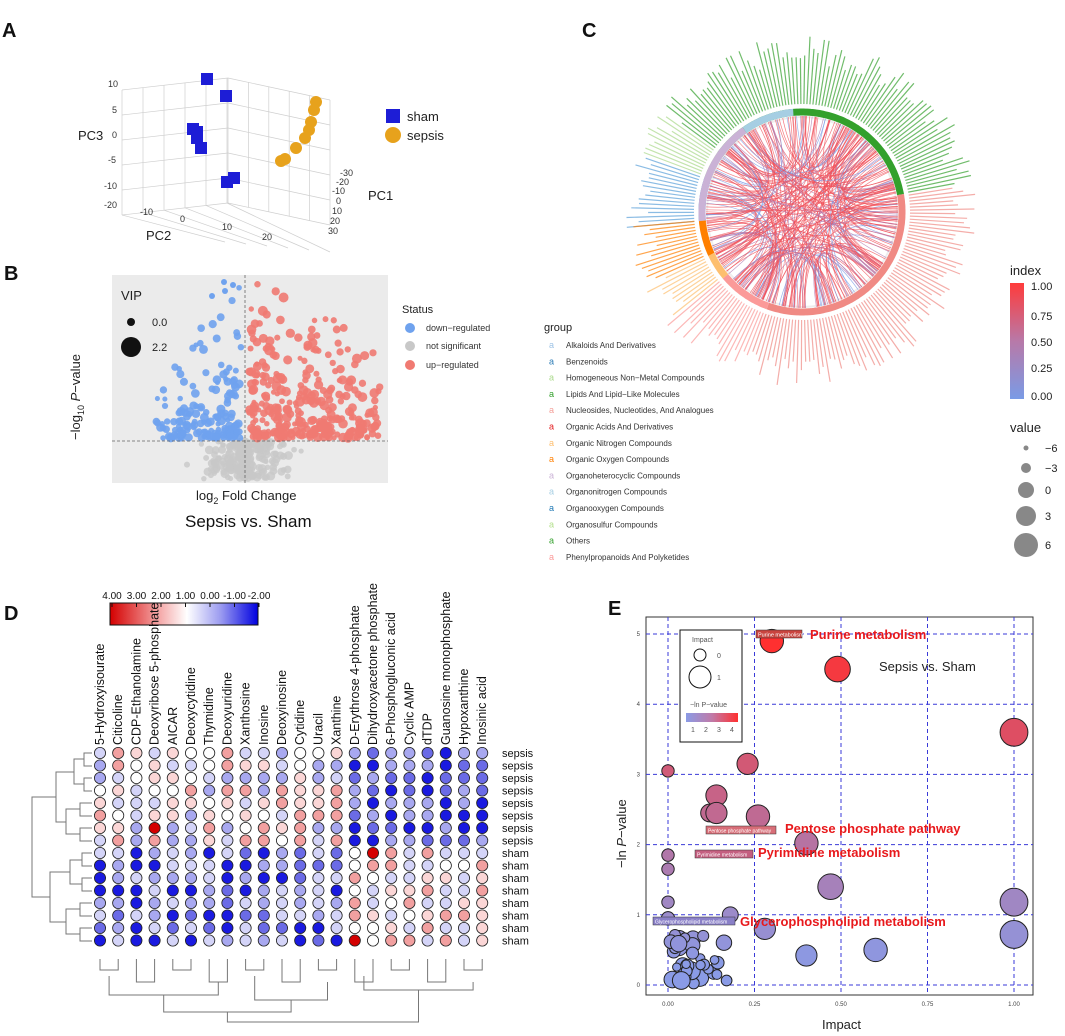 This screenshot has width=1065, height=1036. I want to click on status-up-label: up−regulated, so click(452, 365).